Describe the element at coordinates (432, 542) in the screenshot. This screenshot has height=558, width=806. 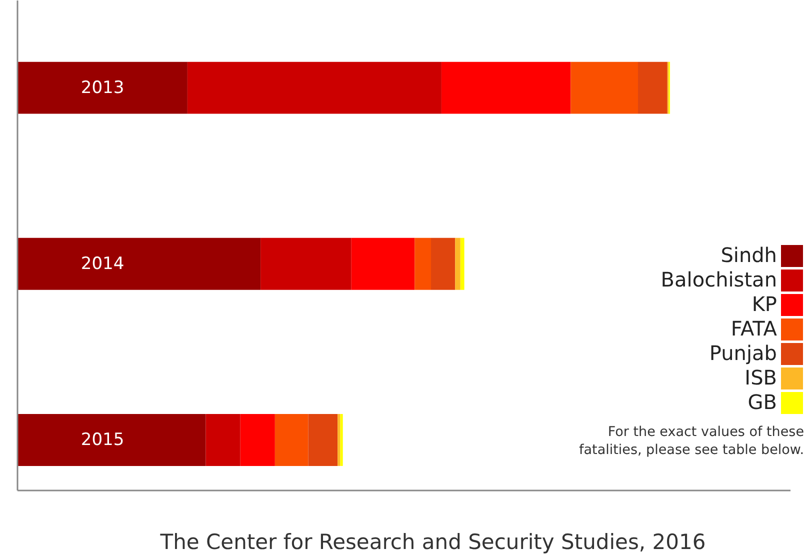
I see `text: The Center for Research and Security Studies, 2016` at that location.